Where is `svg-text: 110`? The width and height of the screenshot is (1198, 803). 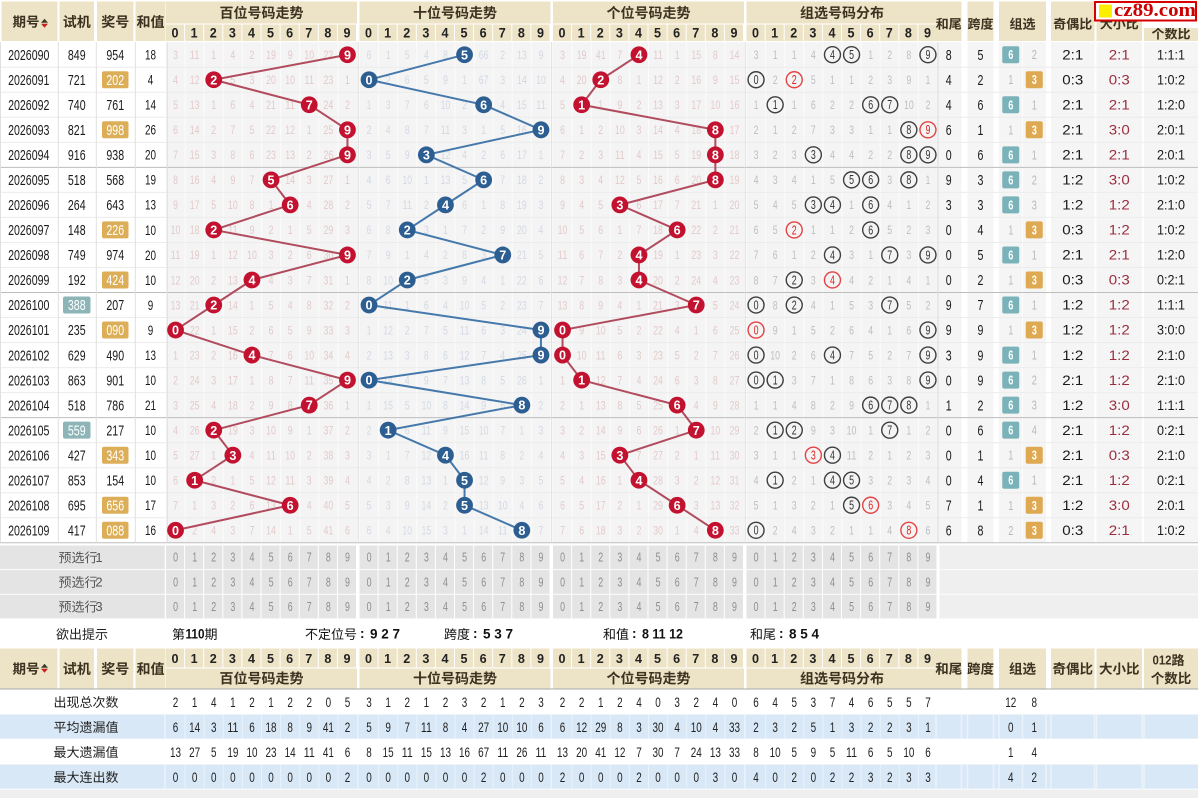 svg-text: 110 is located at coordinates (195, 634).